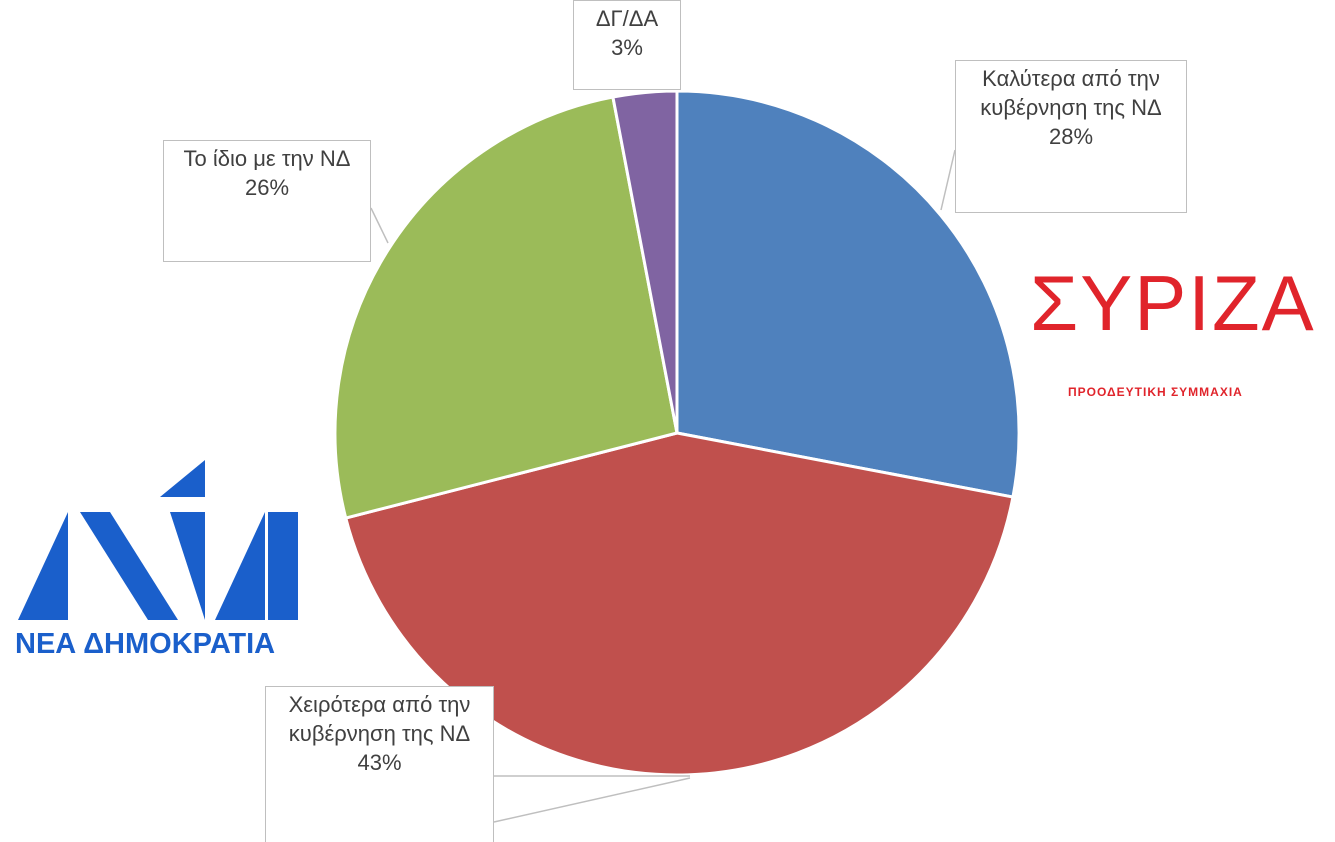 Image resolution: width=1335 pixels, height=842 pixels. What do you see at coordinates (145, 644) in the screenshot?
I see `nd-name: ΝΕΑ ΔΗΜΟΚΡΑΤΙΑ` at bounding box center [145, 644].